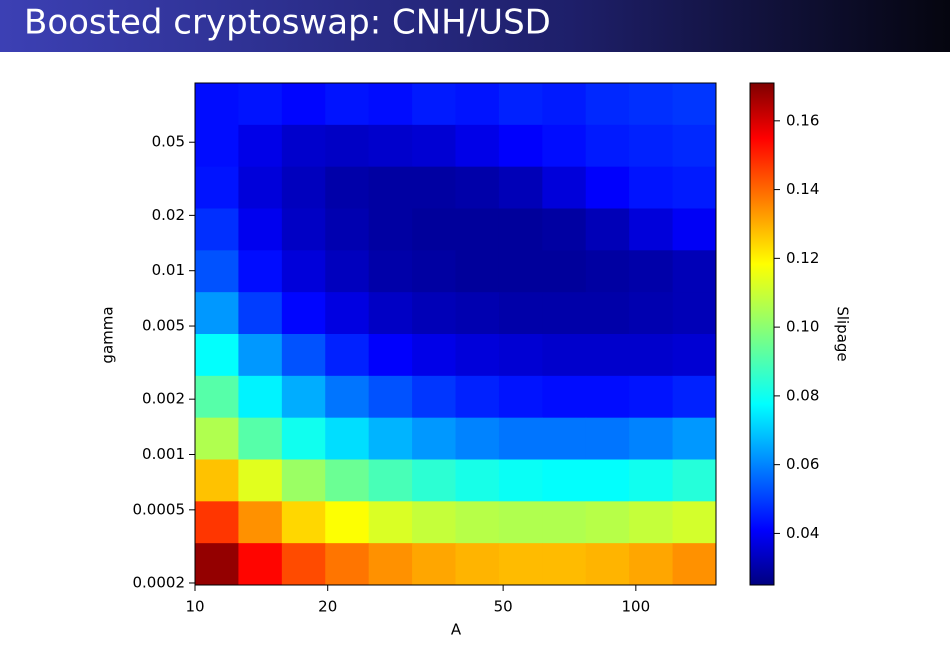  What do you see at coordinates (168, 215) in the screenshot?
I see `y-tick-label: 0.02` at bounding box center [168, 215].